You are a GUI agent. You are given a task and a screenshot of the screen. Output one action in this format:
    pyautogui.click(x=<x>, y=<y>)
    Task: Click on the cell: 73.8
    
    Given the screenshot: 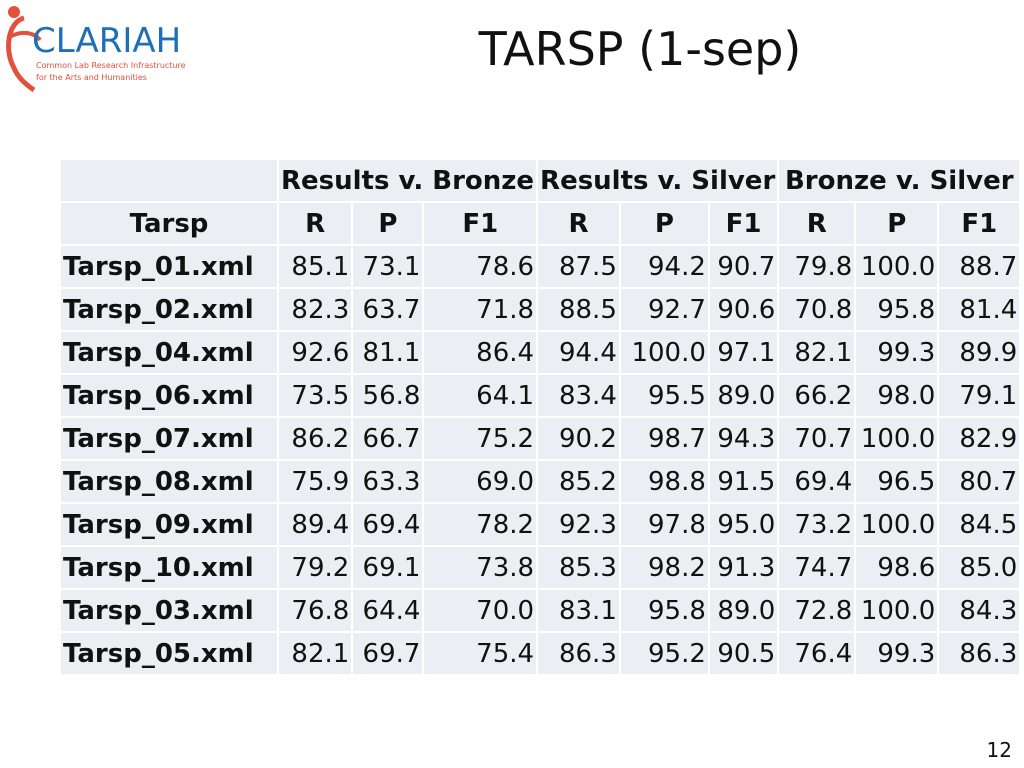 What is the action you would take?
    pyautogui.click(x=480, y=567)
    